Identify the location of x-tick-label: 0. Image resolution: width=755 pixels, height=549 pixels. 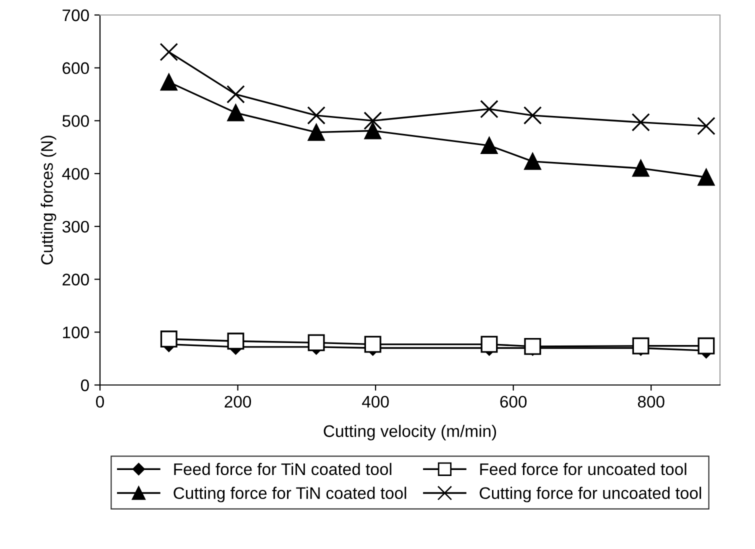
(100, 402).